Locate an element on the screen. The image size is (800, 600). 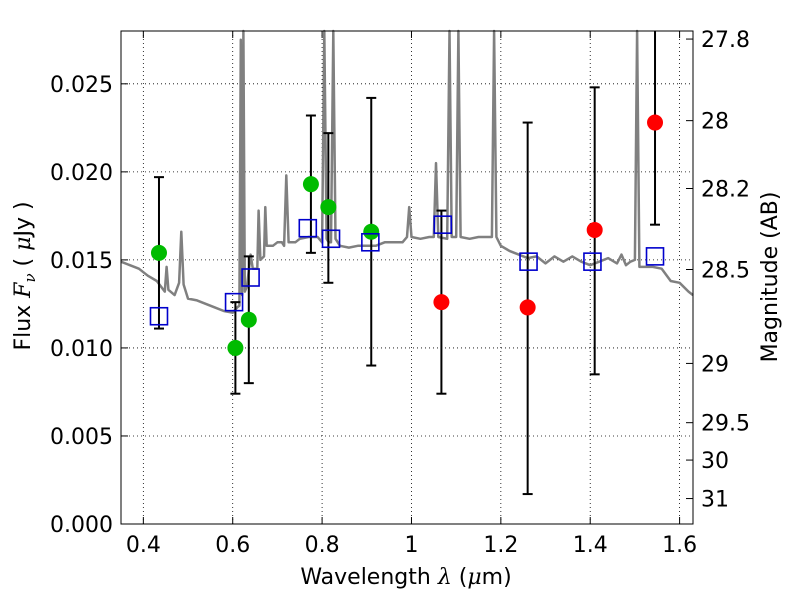
y-tick-label: 0.025 is located at coordinates (81, 85).